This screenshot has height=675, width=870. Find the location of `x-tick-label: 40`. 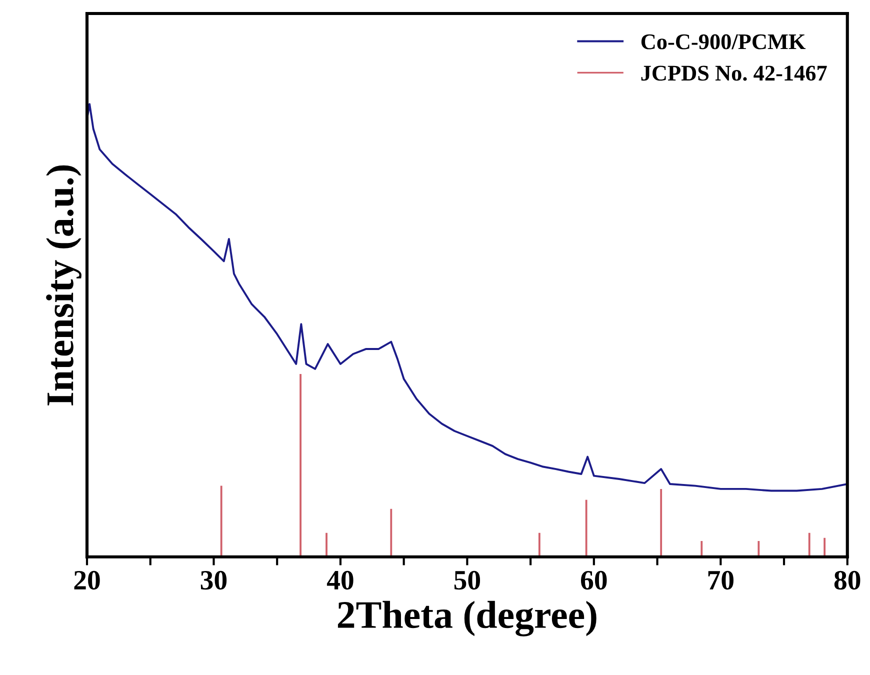

x-tick-label: 40 is located at coordinates (340, 580).